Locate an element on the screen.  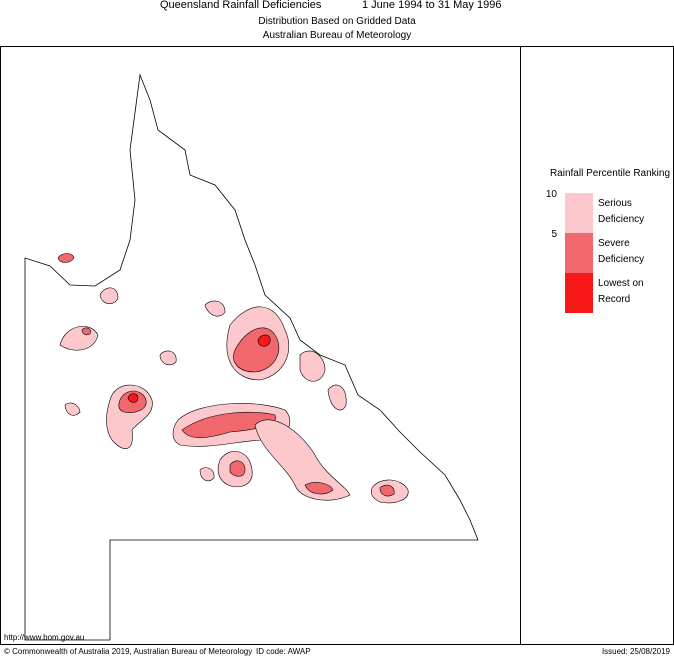
subtitle: Distribution Based on Gridded Data is located at coordinates (337, 21).